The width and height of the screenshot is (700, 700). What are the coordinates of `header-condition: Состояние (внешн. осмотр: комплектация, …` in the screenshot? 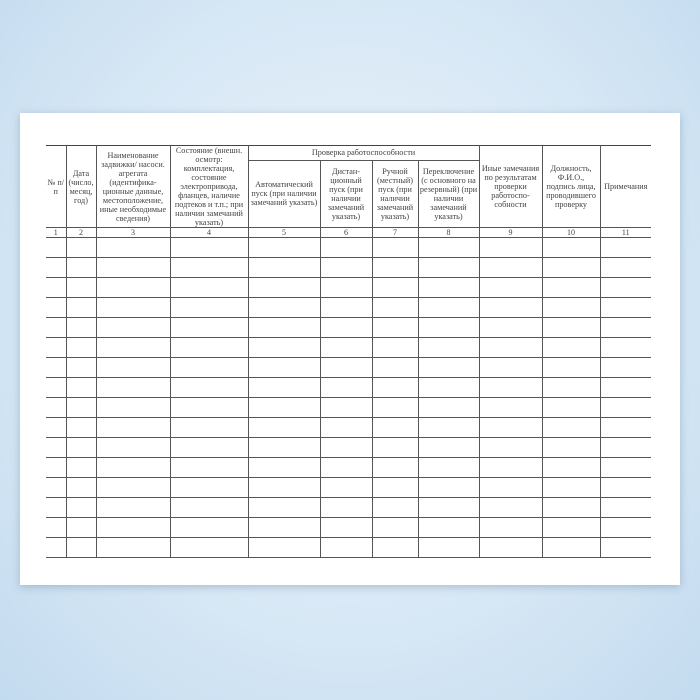 It's located at (209, 186).